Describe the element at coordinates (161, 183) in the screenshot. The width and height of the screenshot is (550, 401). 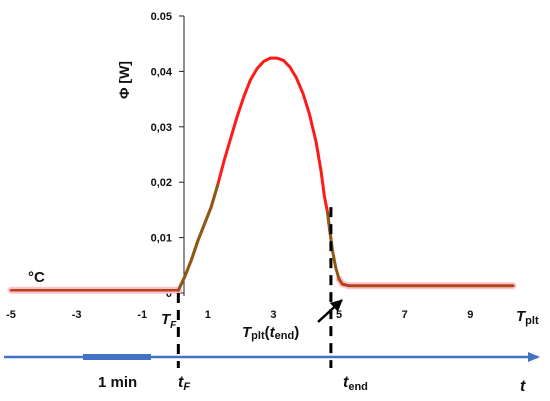
I see `y-tick-label: 0,02` at that location.